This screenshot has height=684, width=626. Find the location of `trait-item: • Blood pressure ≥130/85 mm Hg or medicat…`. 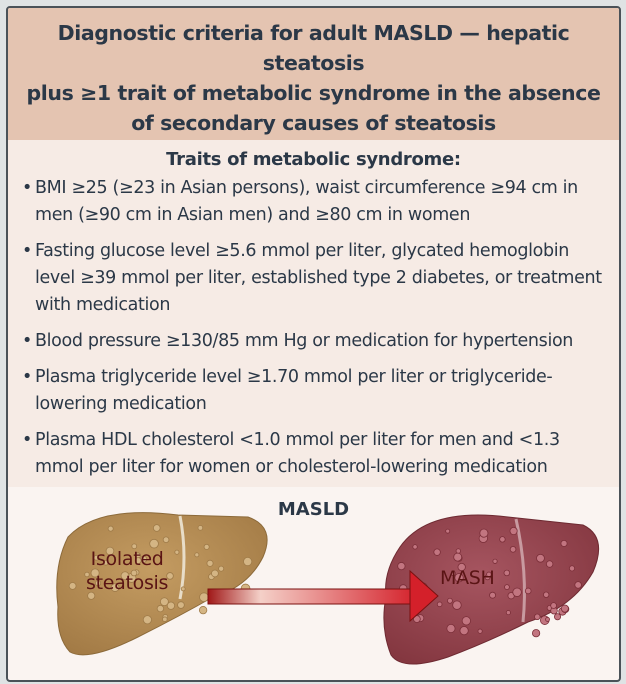

trait-item: • Blood pressure ≥130/85 mm Hg or medicat… is located at coordinates (313, 341).